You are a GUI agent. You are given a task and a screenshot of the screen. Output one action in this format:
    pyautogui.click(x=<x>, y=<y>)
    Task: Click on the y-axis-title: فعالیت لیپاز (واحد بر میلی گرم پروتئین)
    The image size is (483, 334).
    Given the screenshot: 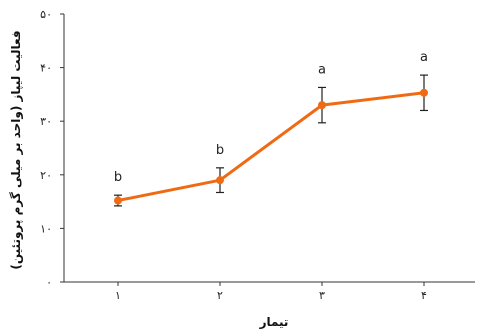 What is the action you would take?
    pyautogui.click(x=16, y=149)
    